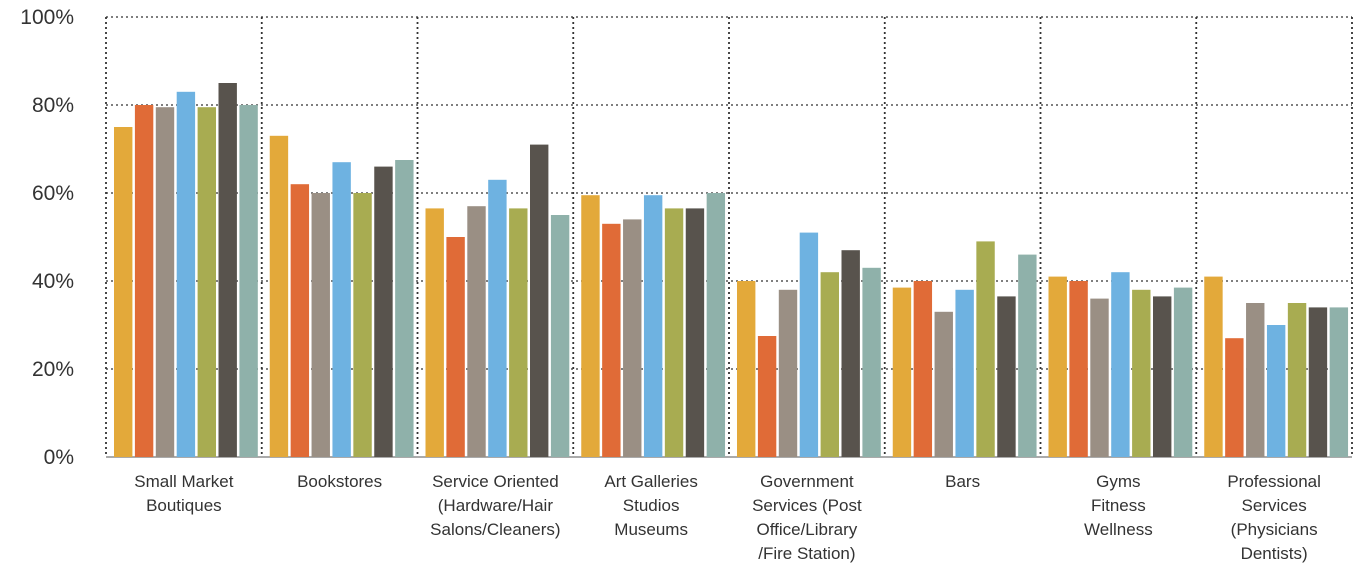  Describe the element at coordinates (651, 505) in the screenshot. I see `x-category-label: Art Galleries Studios Museums` at that location.